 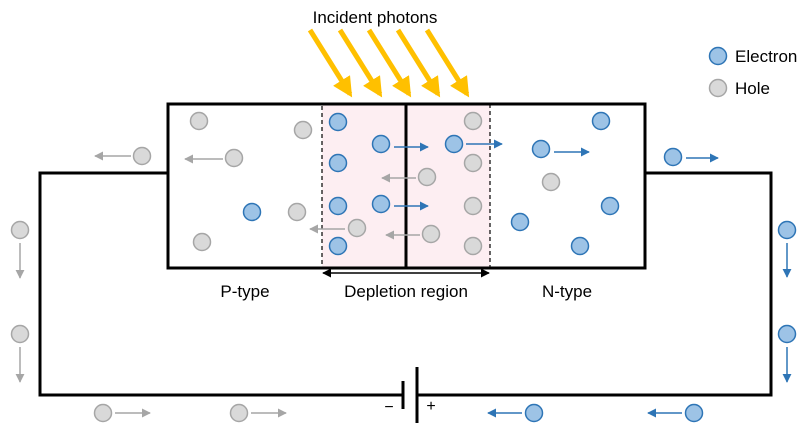 I want to click on battery, so click(x=410, y=395).